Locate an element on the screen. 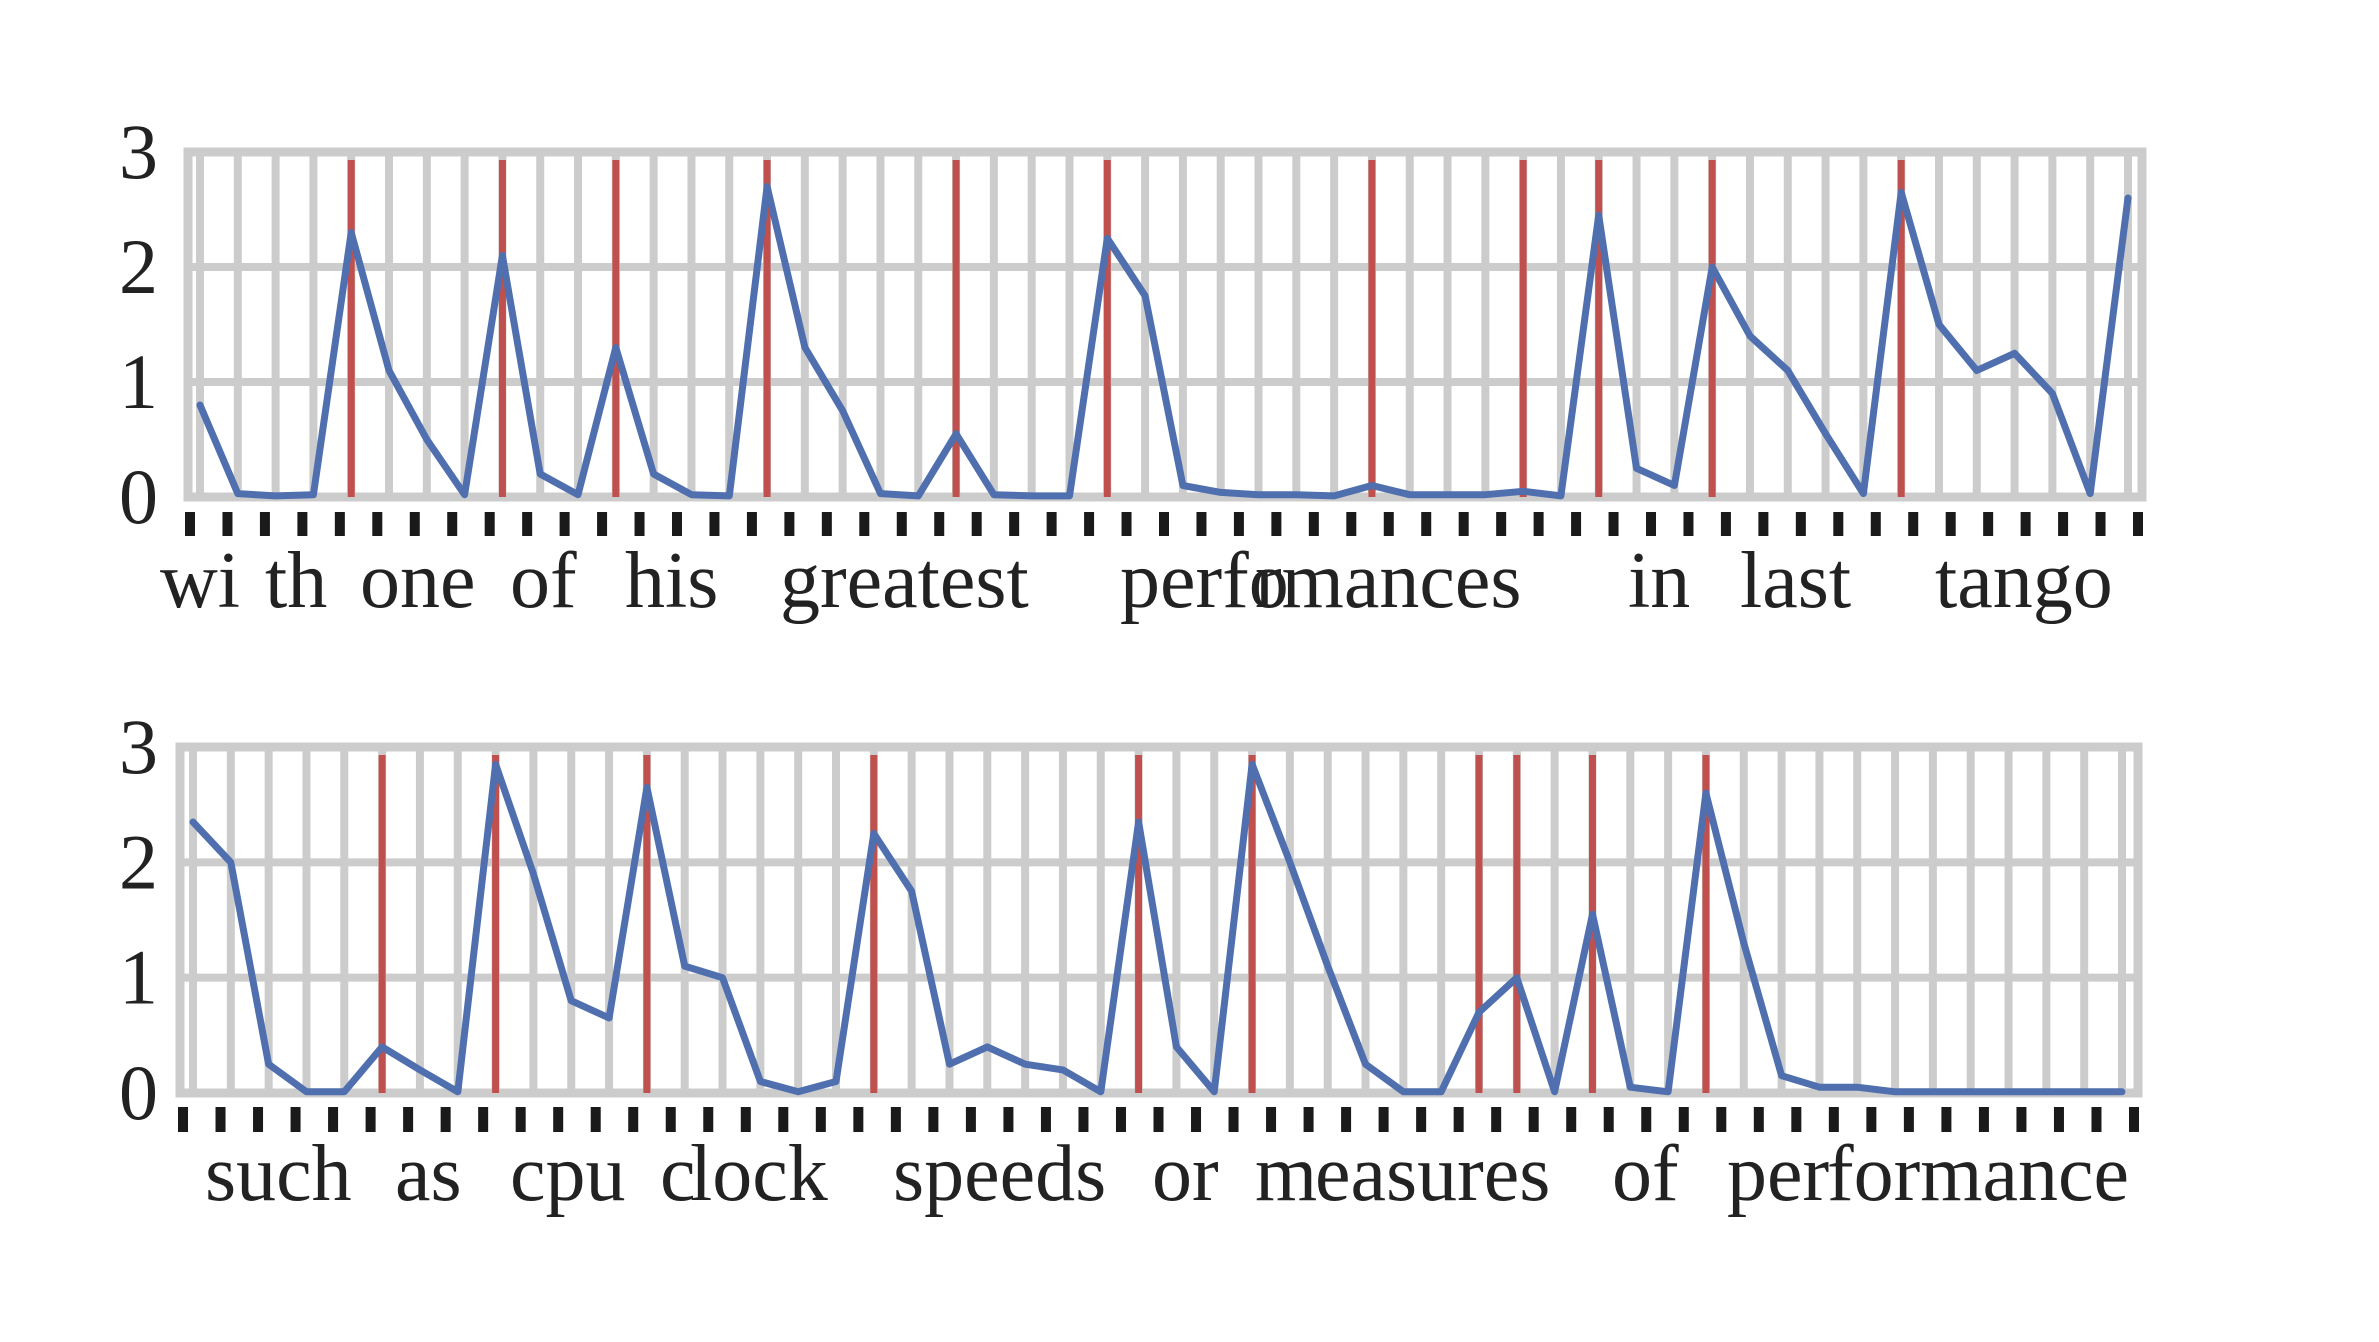 Image resolution: width=2379 pixels, height=1342 pixels. caption-word: one is located at coordinates (418, 581).